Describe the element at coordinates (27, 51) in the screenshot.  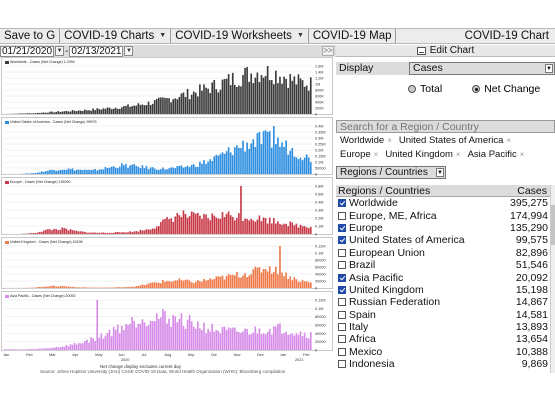
I see `start-date-field: 01/21/2020` at that location.